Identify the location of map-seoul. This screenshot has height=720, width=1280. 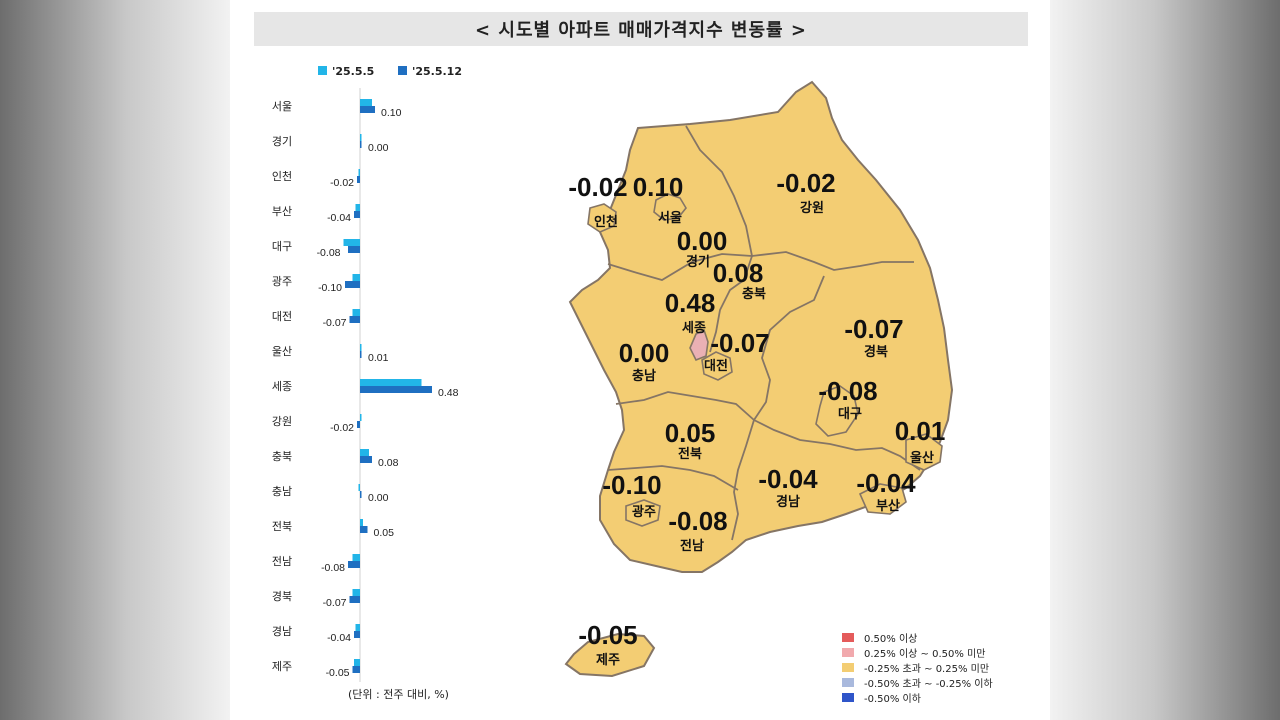
(670, 207).